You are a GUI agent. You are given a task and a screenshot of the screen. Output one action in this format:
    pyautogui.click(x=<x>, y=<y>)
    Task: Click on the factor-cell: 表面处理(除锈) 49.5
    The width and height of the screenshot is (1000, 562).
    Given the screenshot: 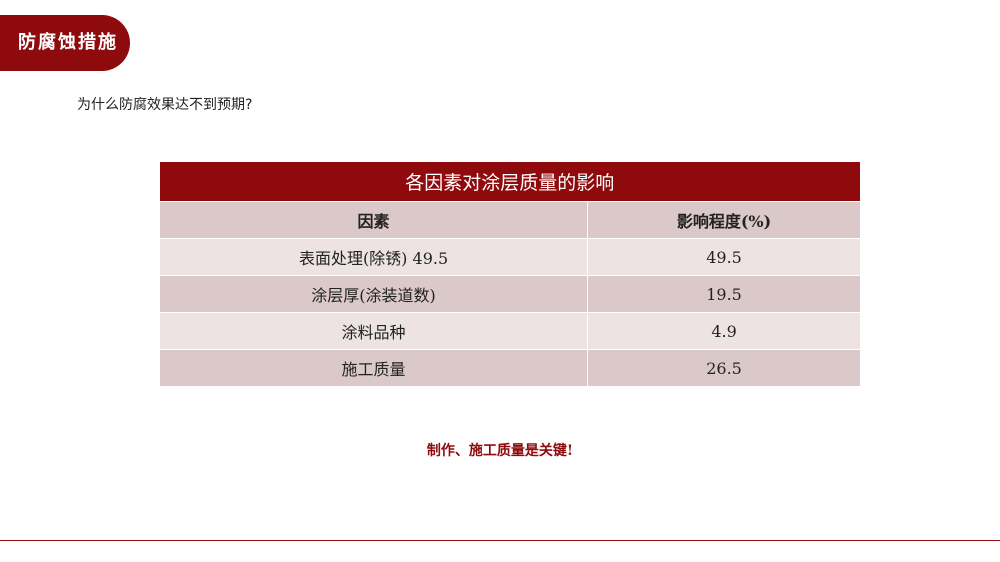 What is the action you would take?
    pyautogui.click(x=373, y=257)
    